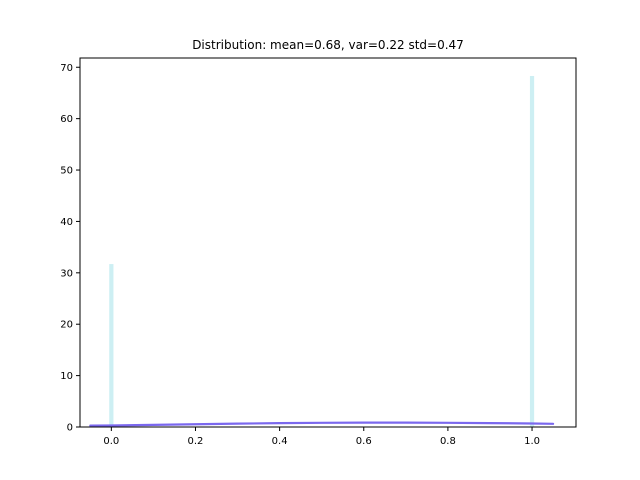 Image resolution: width=640 pixels, height=480 pixels. I want to click on x-tick-label: 0.4, so click(280, 441).